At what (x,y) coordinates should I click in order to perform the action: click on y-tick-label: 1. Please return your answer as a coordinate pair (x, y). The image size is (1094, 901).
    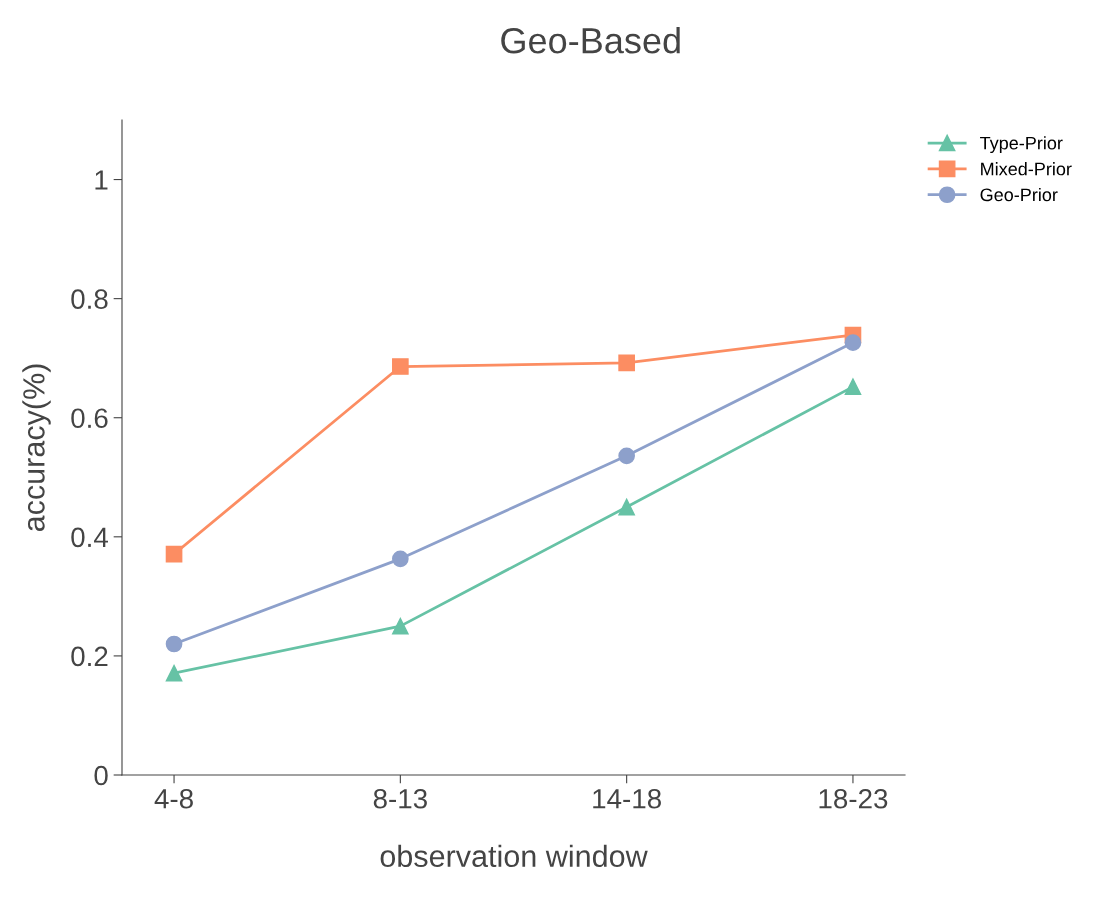
    Looking at the image, I should click on (101, 180).